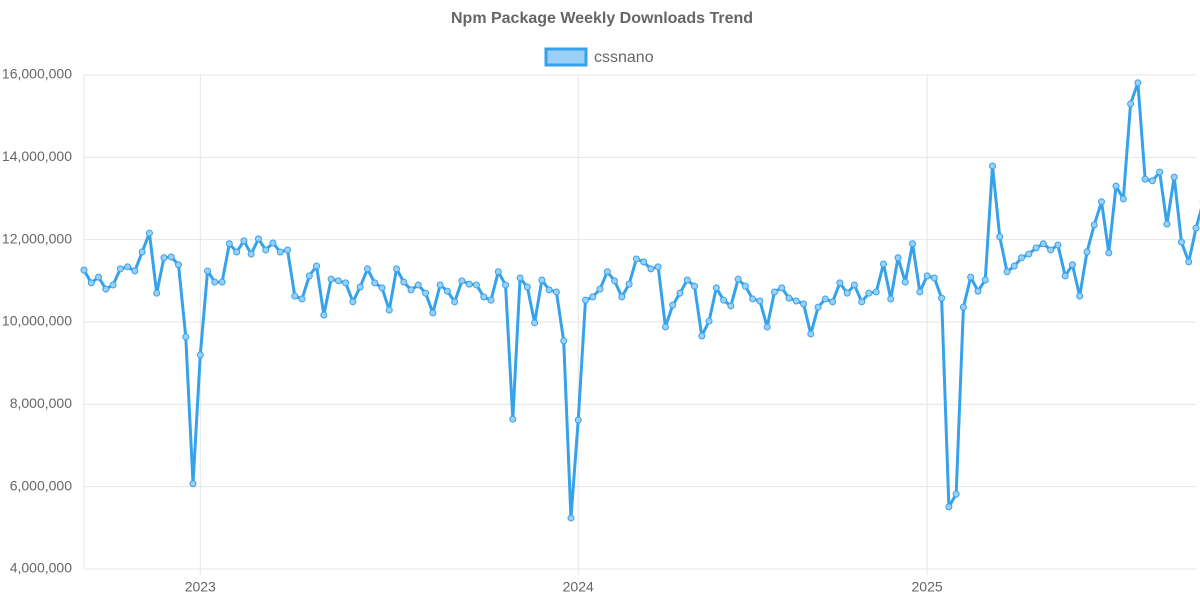 This screenshot has height=600, width=1200. What do you see at coordinates (578, 587) in the screenshot?
I see `x-tick-label: 2024` at bounding box center [578, 587].